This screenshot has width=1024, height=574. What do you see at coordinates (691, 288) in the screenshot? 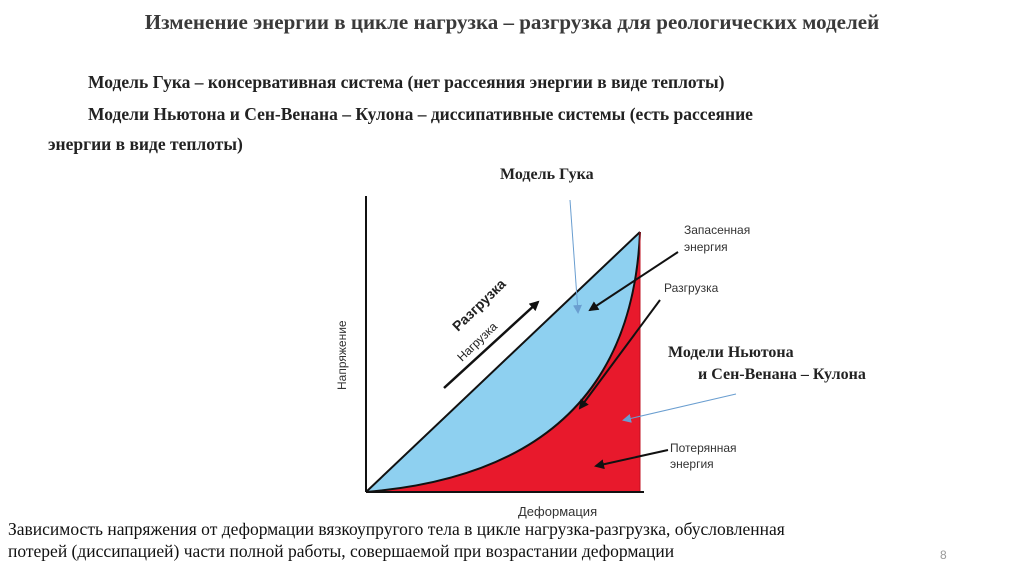
I see `unloading-curve-label: Разгрузка` at bounding box center [691, 288].